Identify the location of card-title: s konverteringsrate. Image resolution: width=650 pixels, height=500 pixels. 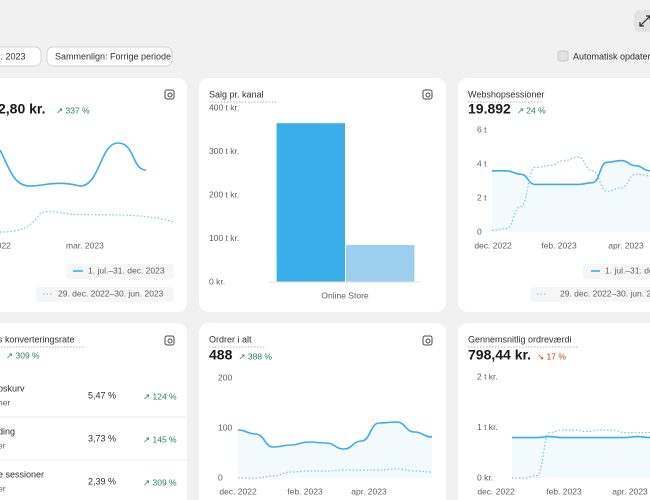
(37, 339).